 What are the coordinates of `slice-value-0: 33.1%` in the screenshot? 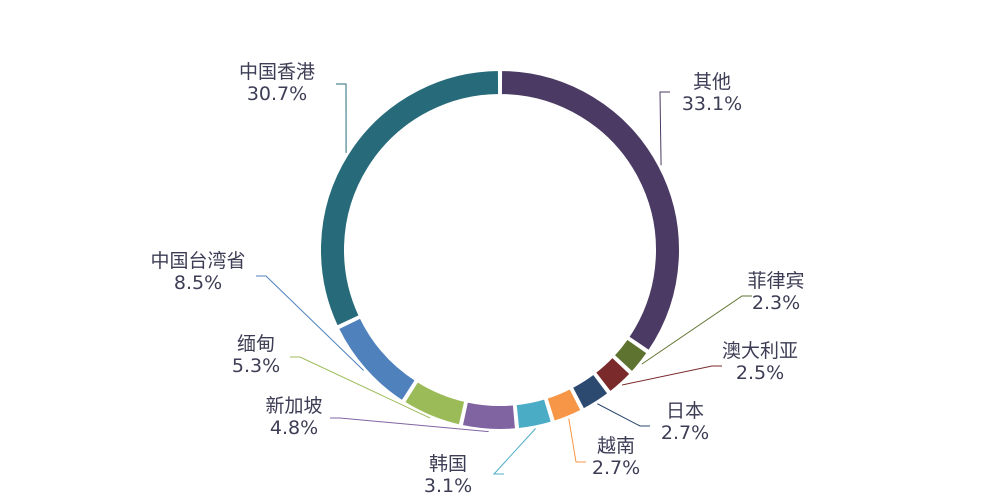 It's located at (712, 104).